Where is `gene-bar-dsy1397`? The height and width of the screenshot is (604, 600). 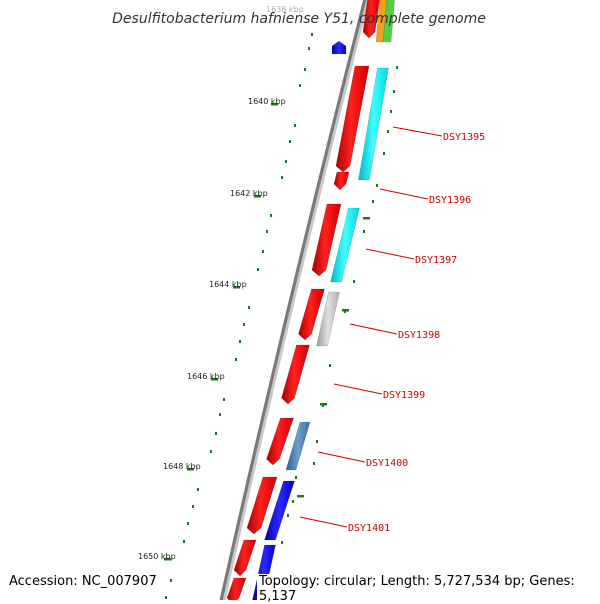
gene-bar-dsy1397 is located at coordinates (345, 245).